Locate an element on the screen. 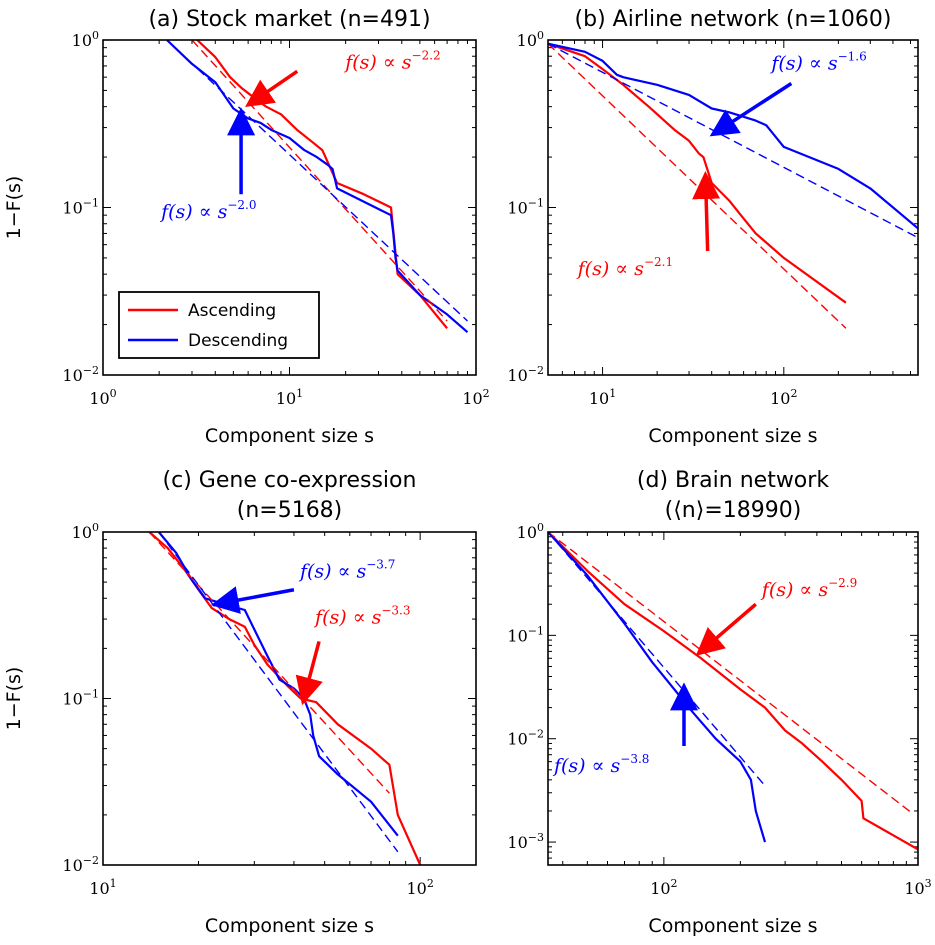 The width and height of the screenshot is (935, 945). legend-box is located at coordinates (219, 325).